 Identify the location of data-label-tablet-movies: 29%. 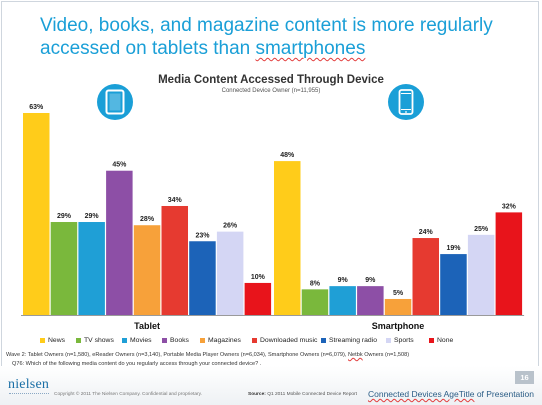
(92, 216).